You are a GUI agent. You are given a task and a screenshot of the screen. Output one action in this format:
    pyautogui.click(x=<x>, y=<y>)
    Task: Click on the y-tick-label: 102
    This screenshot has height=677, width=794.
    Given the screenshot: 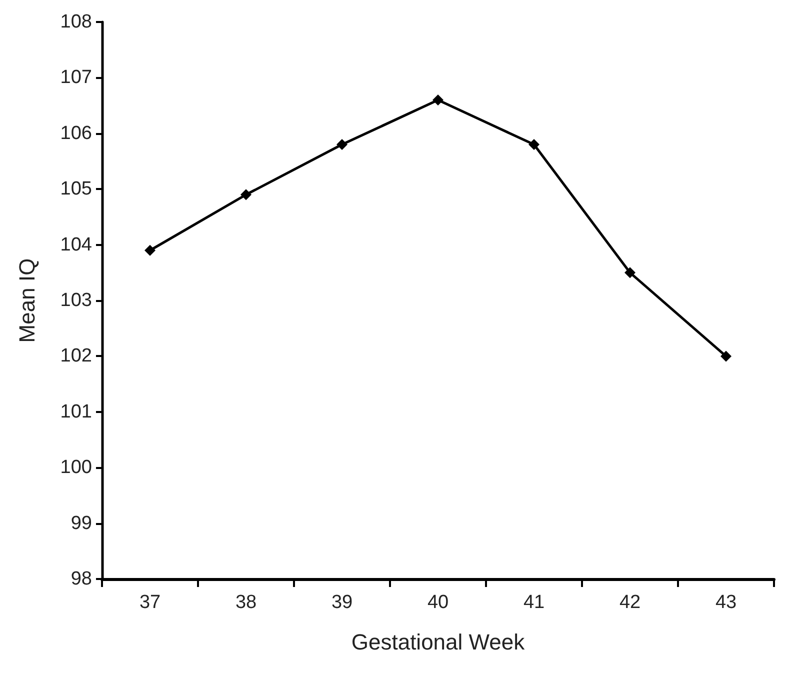 What is the action you would take?
    pyautogui.click(x=76, y=356)
    